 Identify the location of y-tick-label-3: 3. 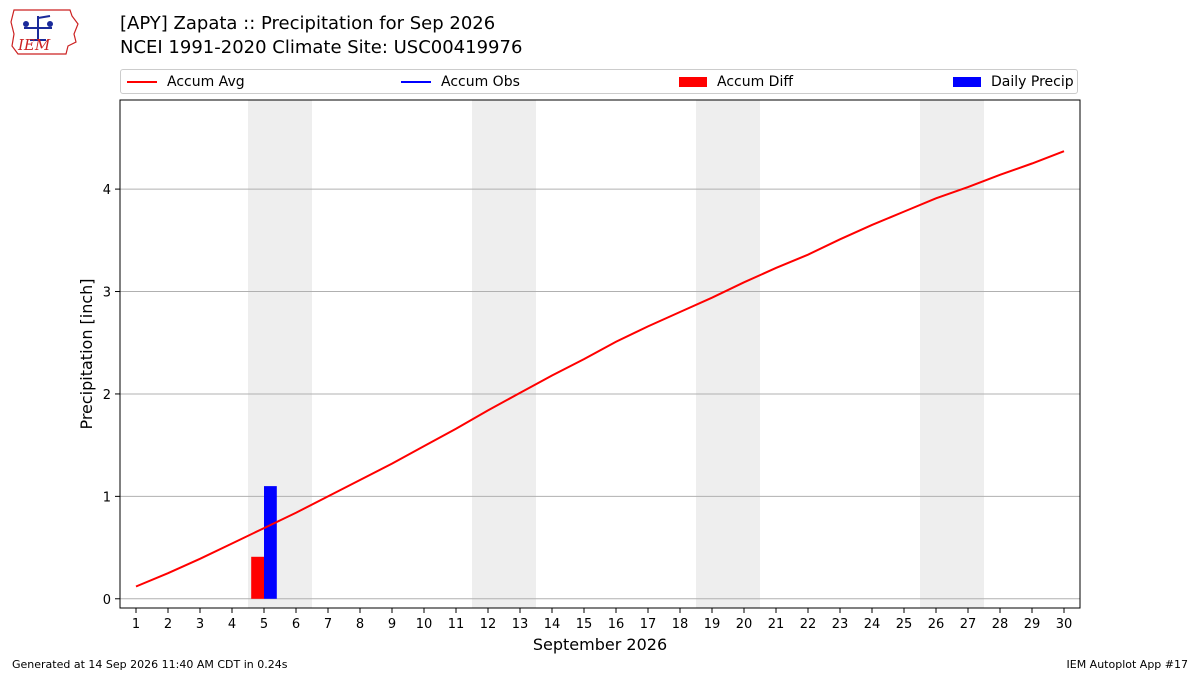
(107, 293).